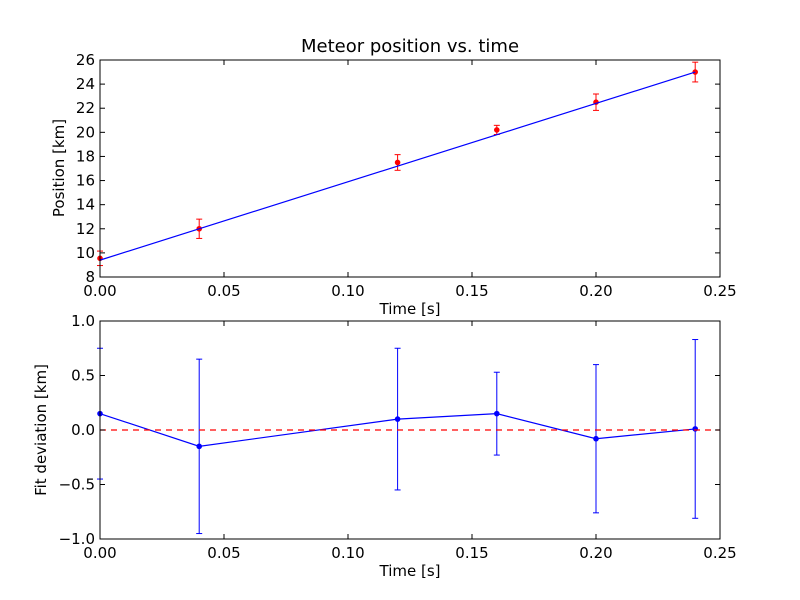 The width and height of the screenshot is (800, 600). Describe the element at coordinates (85, 181) in the screenshot. I see `y-tick-label: 16` at that location.